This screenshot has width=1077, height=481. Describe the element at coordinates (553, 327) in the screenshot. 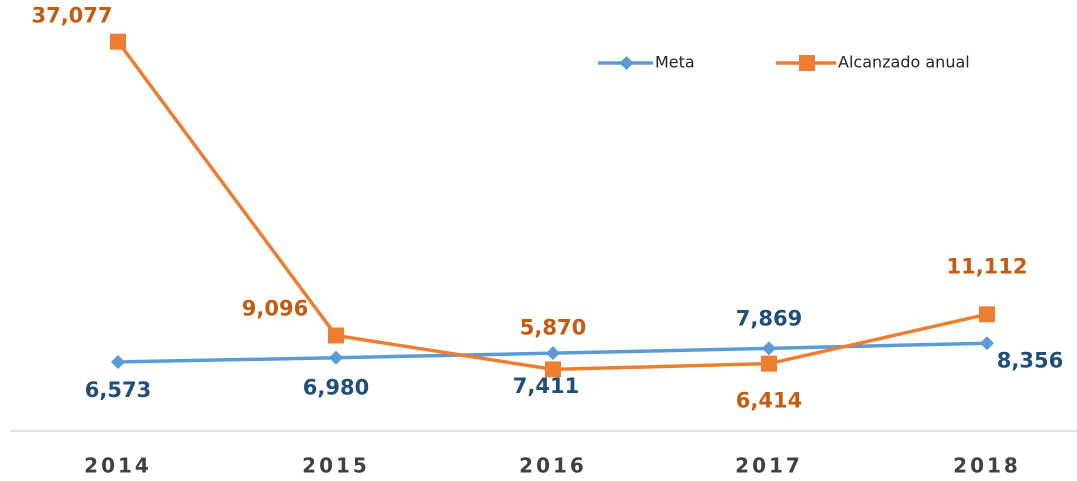

I see `data-label: 5,870` at that location.